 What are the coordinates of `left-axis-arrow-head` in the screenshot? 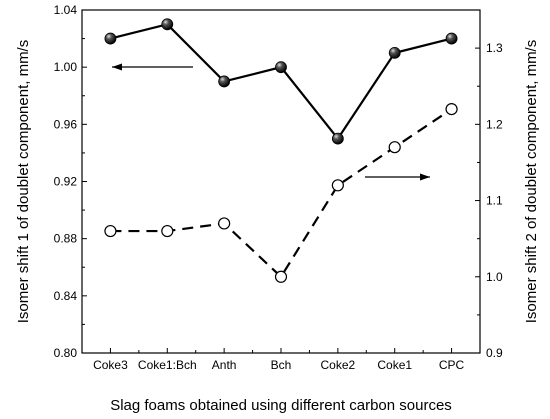 It's located at (117, 67).